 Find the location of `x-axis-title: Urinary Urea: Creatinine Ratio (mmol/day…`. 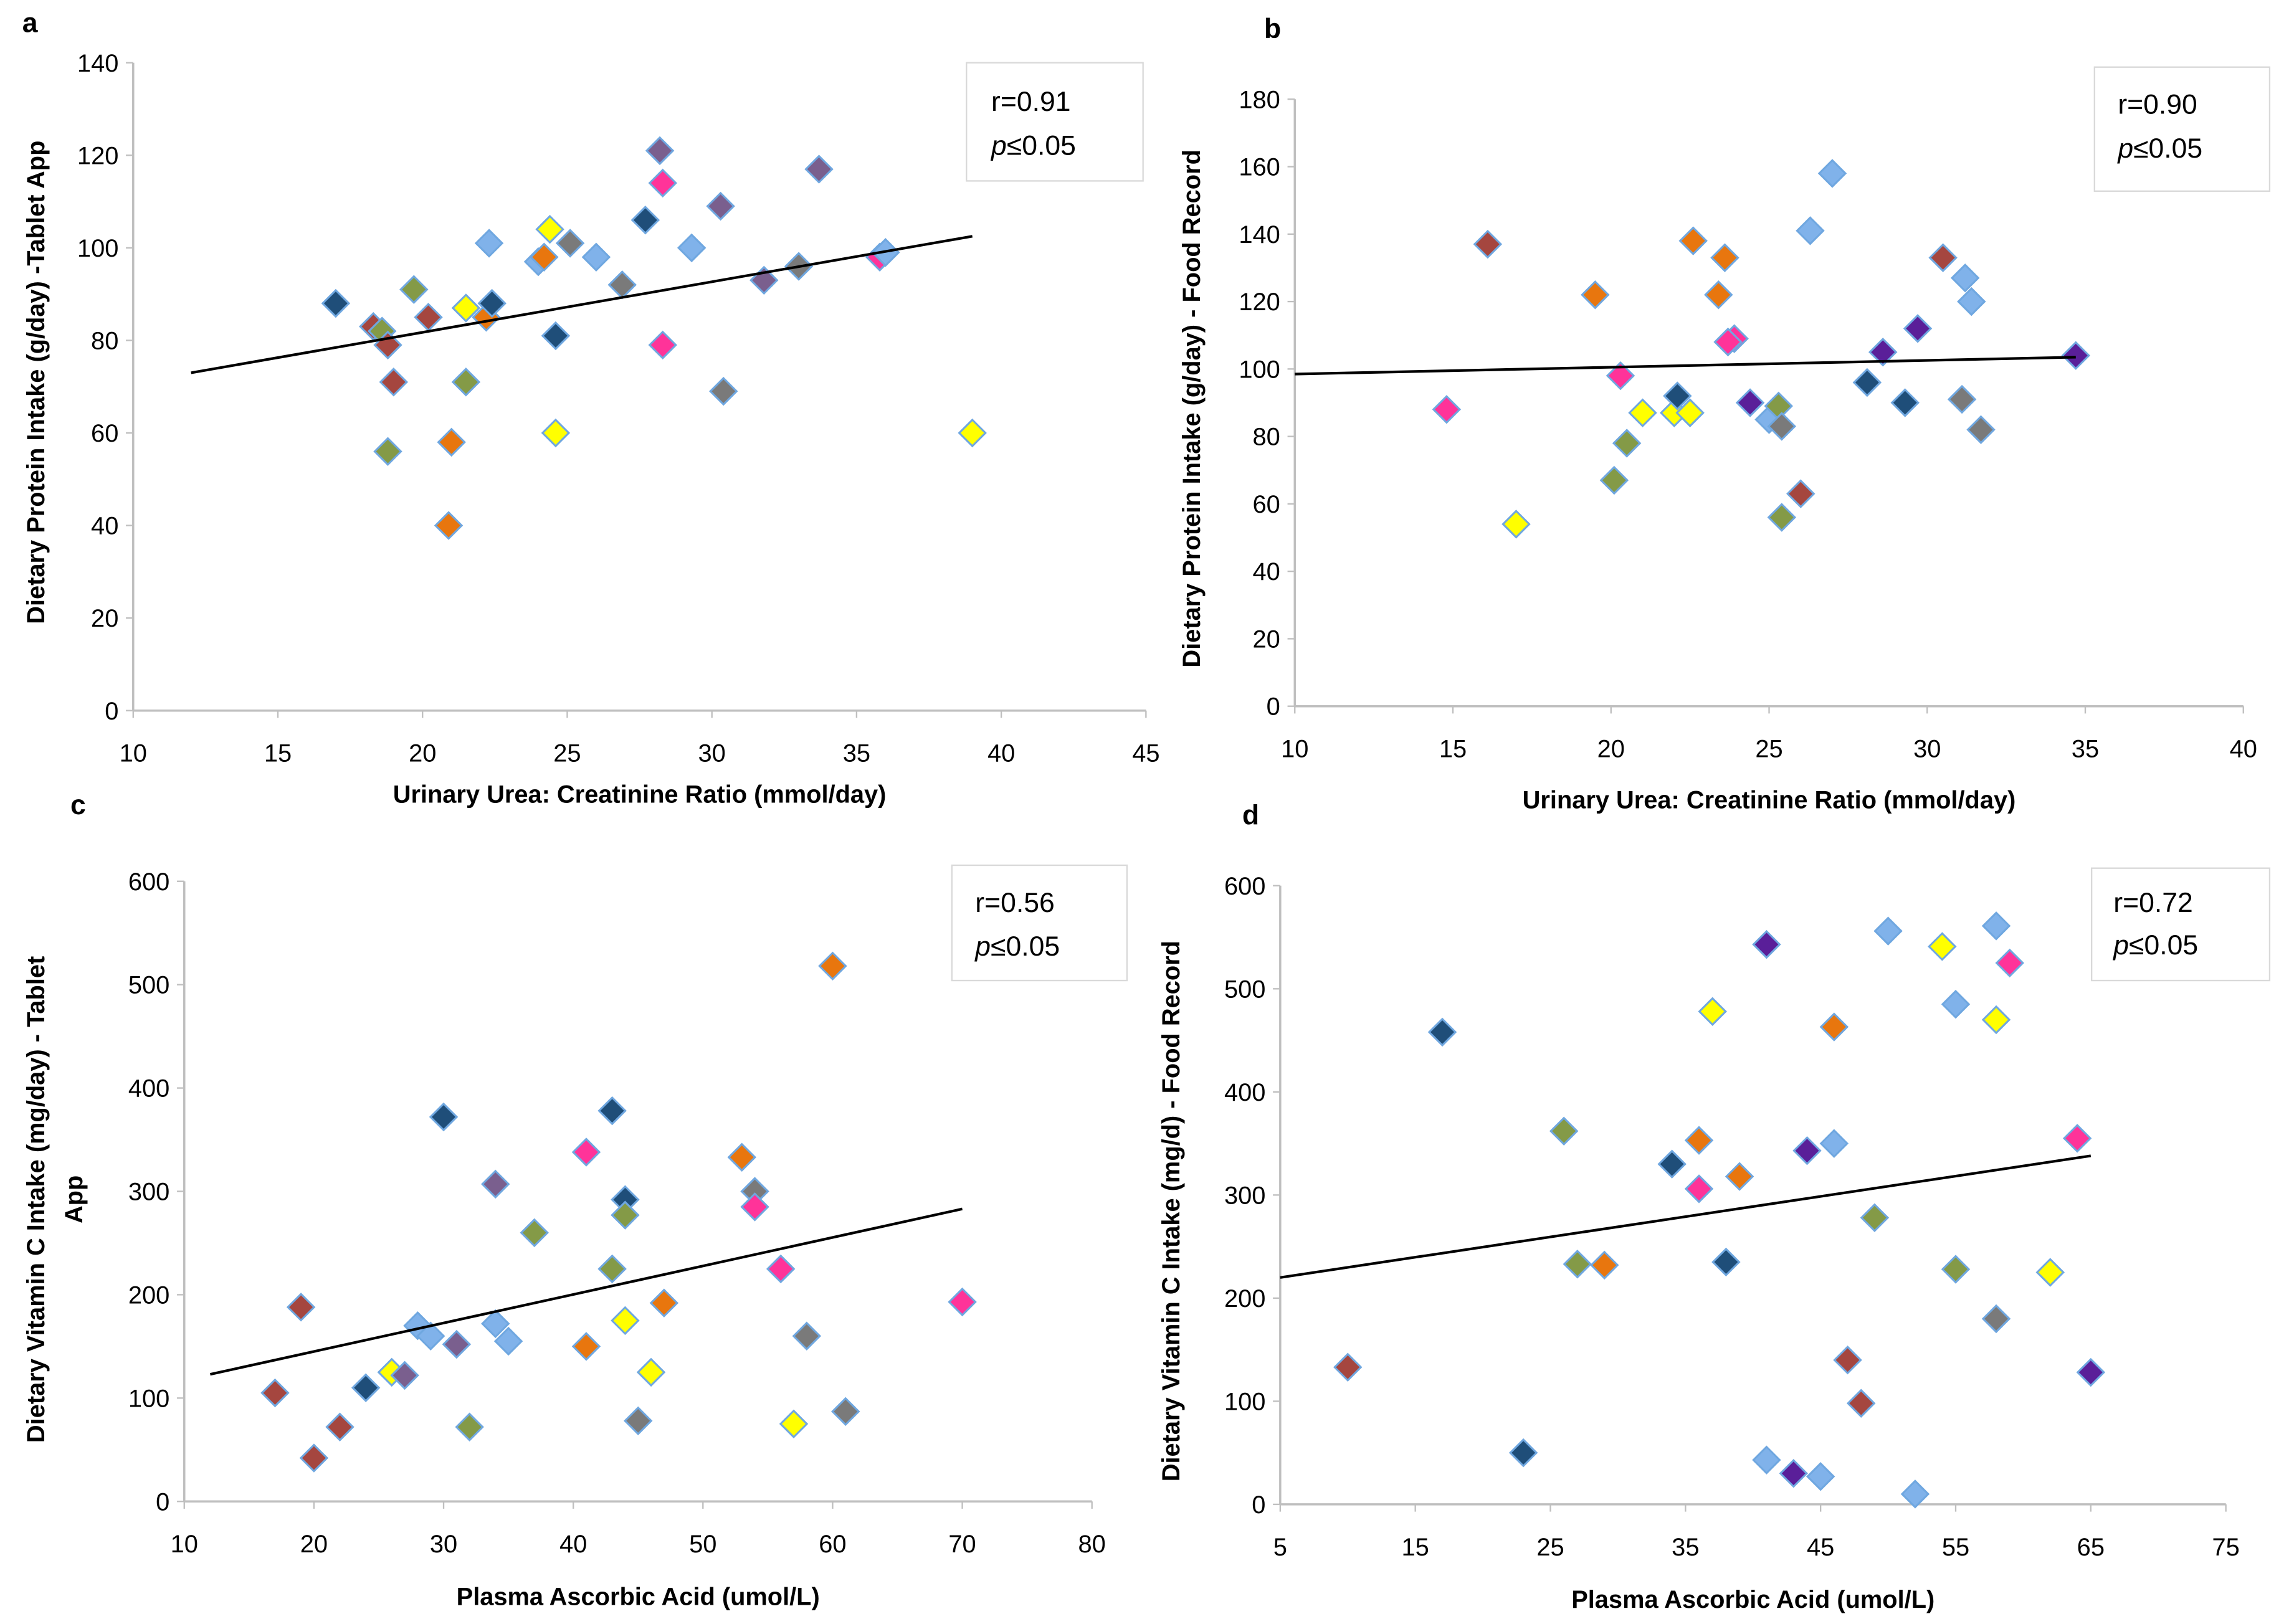

x-axis-title: Urinary Urea: Creatinine Ratio (mmol/day… is located at coordinates (640, 795).